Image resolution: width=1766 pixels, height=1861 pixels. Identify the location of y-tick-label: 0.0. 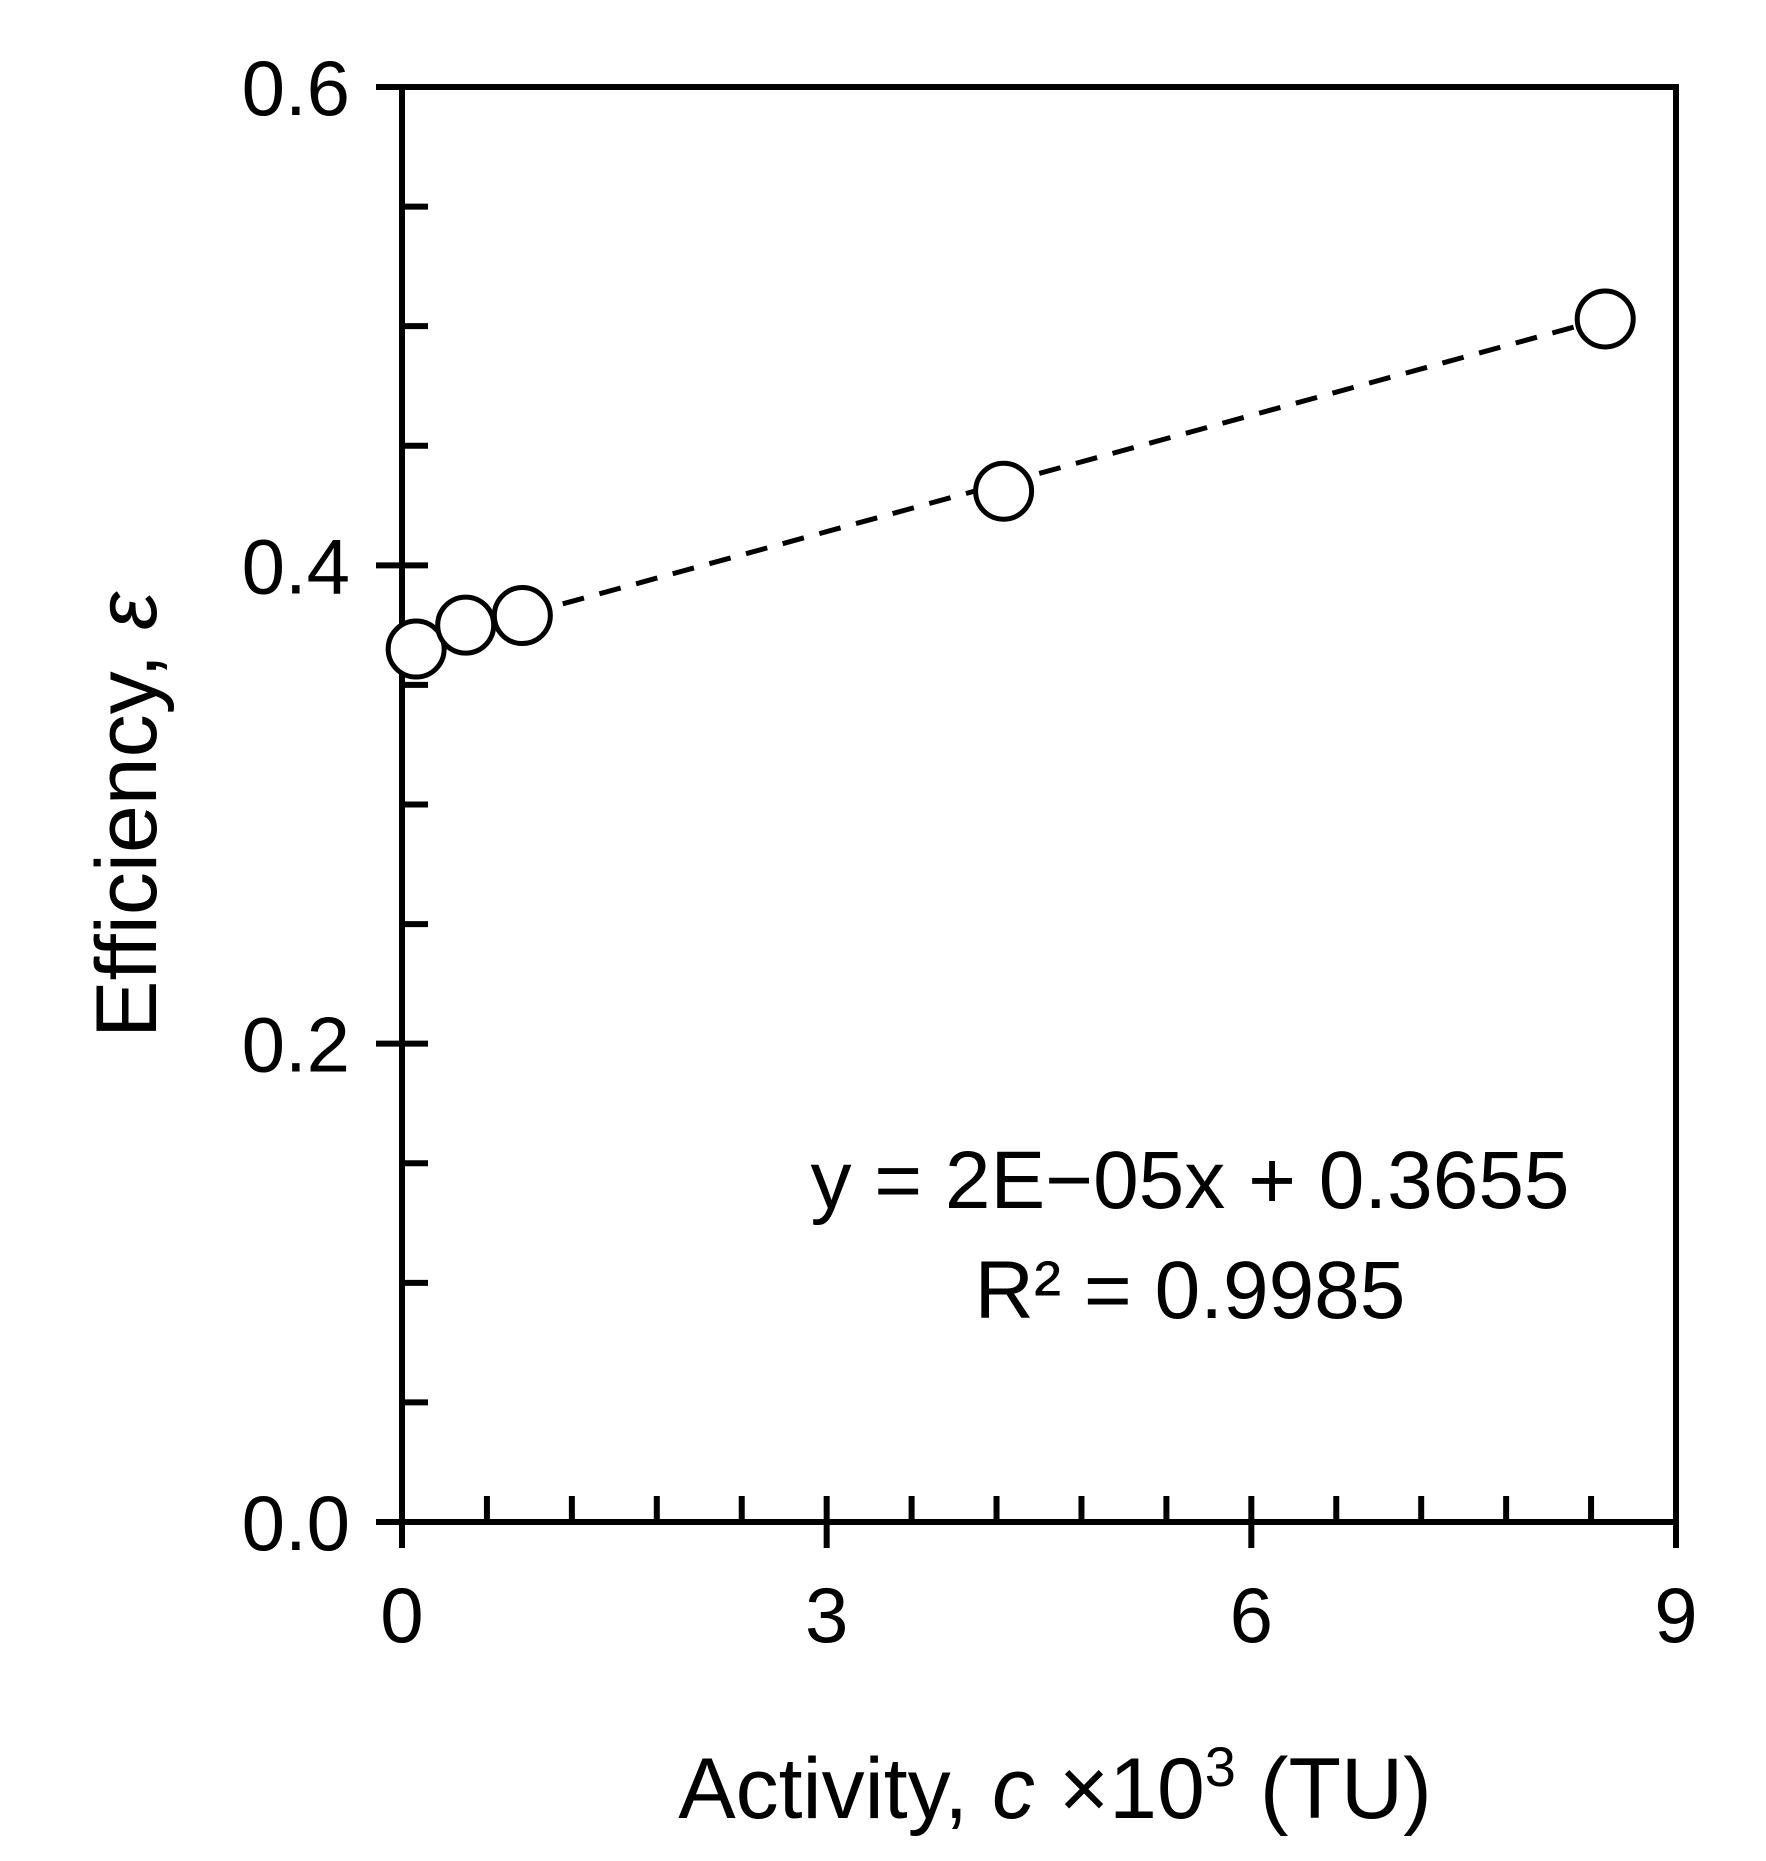
(296, 1523).